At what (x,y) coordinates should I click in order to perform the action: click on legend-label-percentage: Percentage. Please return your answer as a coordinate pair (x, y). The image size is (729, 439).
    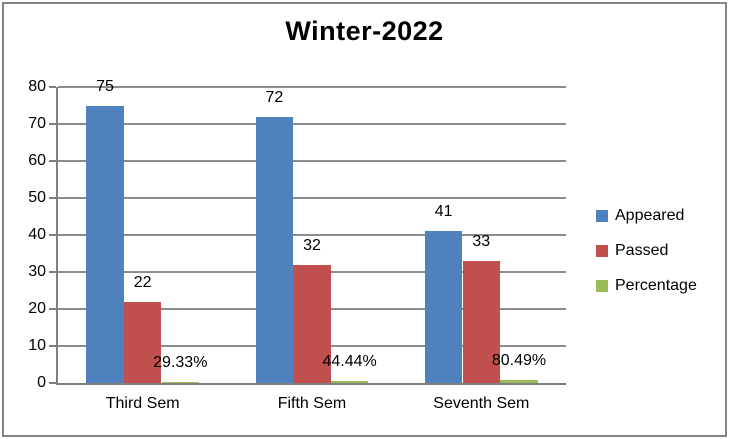
    Looking at the image, I should click on (656, 285).